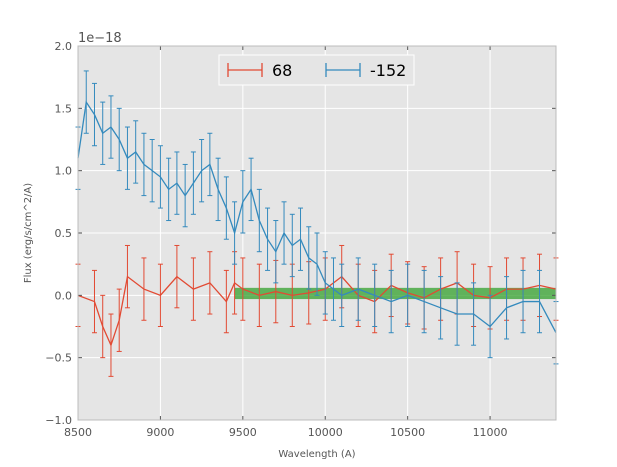 This screenshot has height=467, width=617. Describe the element at coordinates (388, 70) in the screenshot. I see `legend-label-152: -152` at that location.